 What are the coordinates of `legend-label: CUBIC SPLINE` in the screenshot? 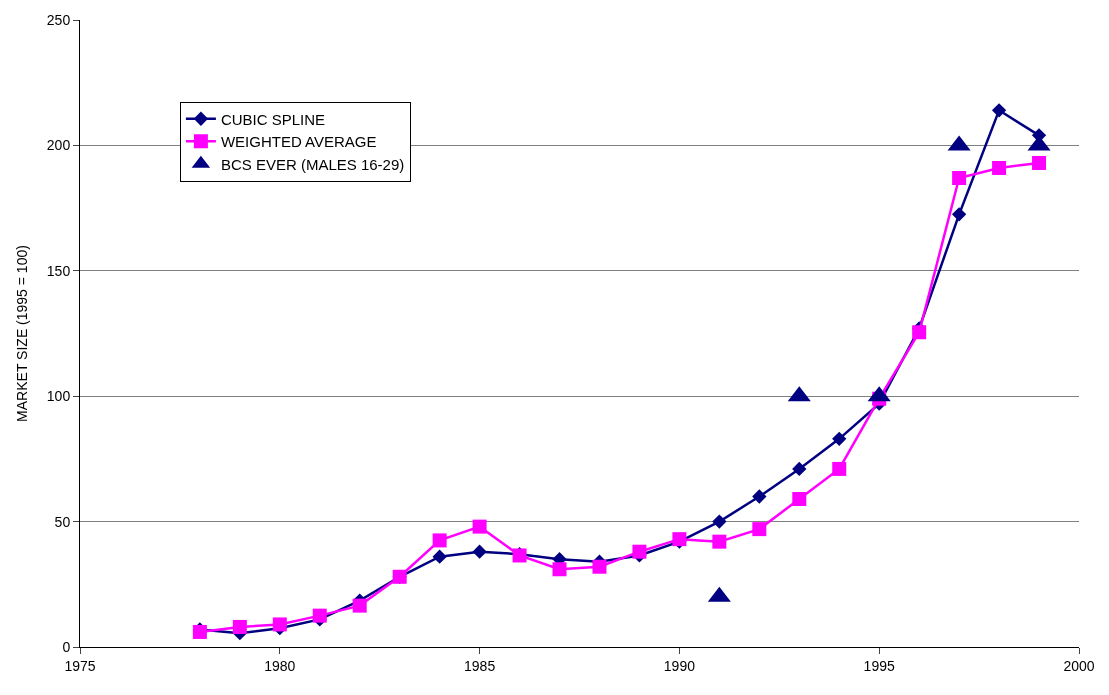 It's located at (273, 119).